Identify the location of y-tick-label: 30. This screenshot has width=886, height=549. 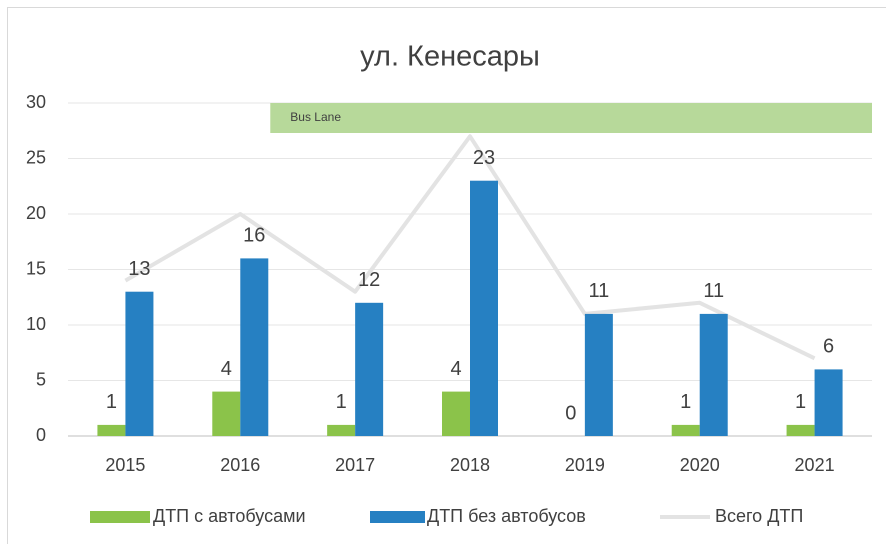
(36, 102).